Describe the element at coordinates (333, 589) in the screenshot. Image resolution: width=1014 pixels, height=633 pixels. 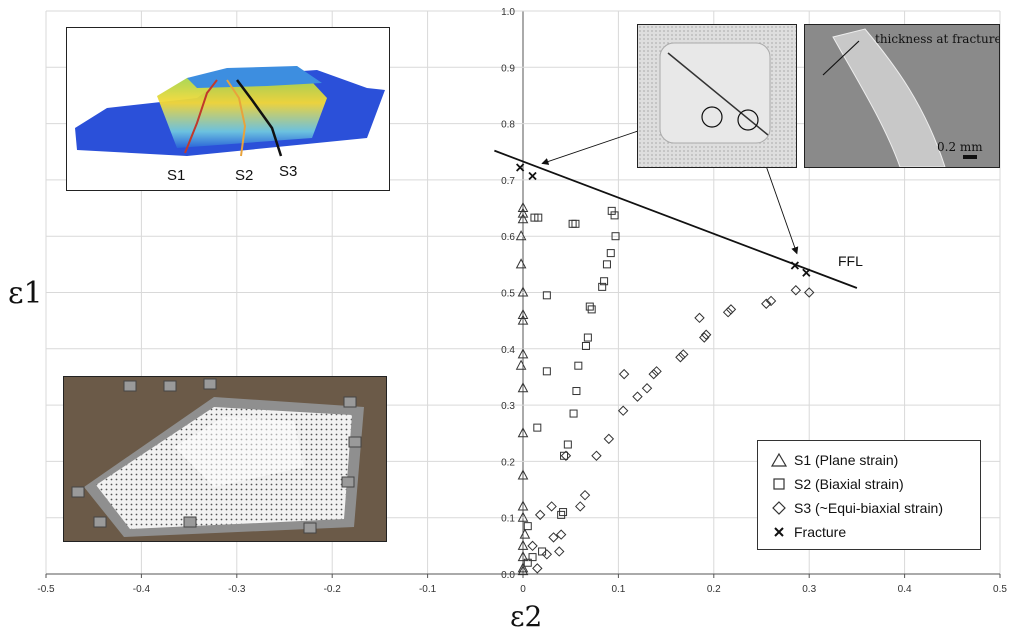
I see `x-tick-label: -0.2` at that location.